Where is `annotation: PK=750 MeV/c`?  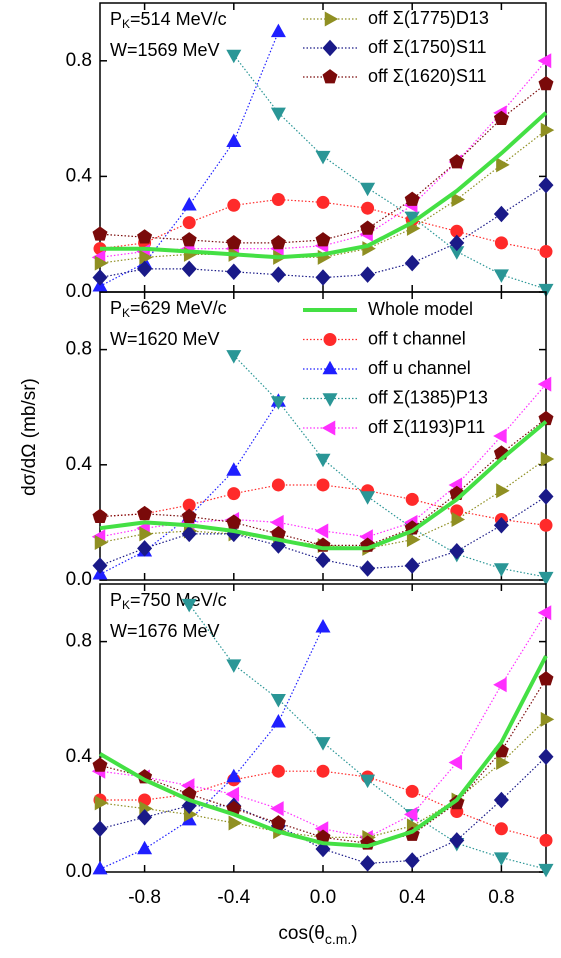
annotation: PK=750 MeV/c is located at coordinates (168, 601).